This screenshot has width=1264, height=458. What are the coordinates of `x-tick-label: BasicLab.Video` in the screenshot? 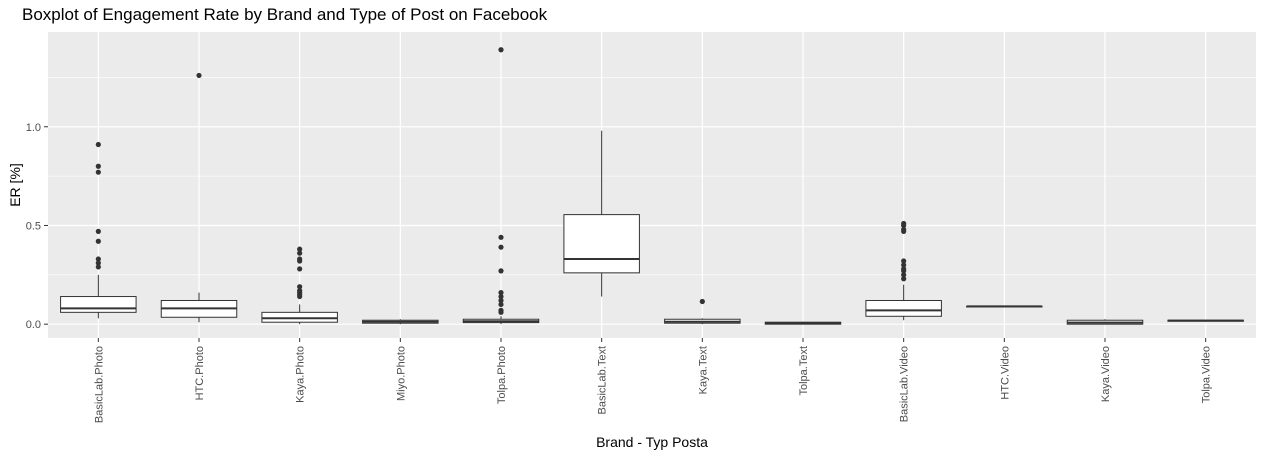 It's located at (905, 384).